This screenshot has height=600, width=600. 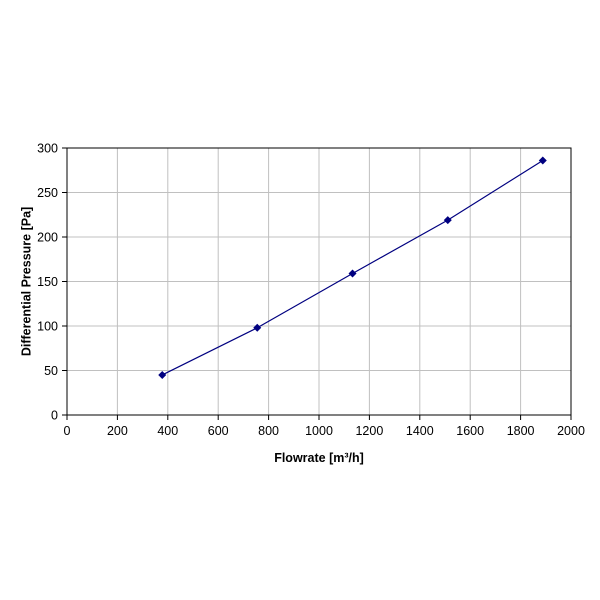 What do you see at coordinates (319, 431) in the screenshot?
I see `x-tick-label: 1000` at bounding box center [319, 431].